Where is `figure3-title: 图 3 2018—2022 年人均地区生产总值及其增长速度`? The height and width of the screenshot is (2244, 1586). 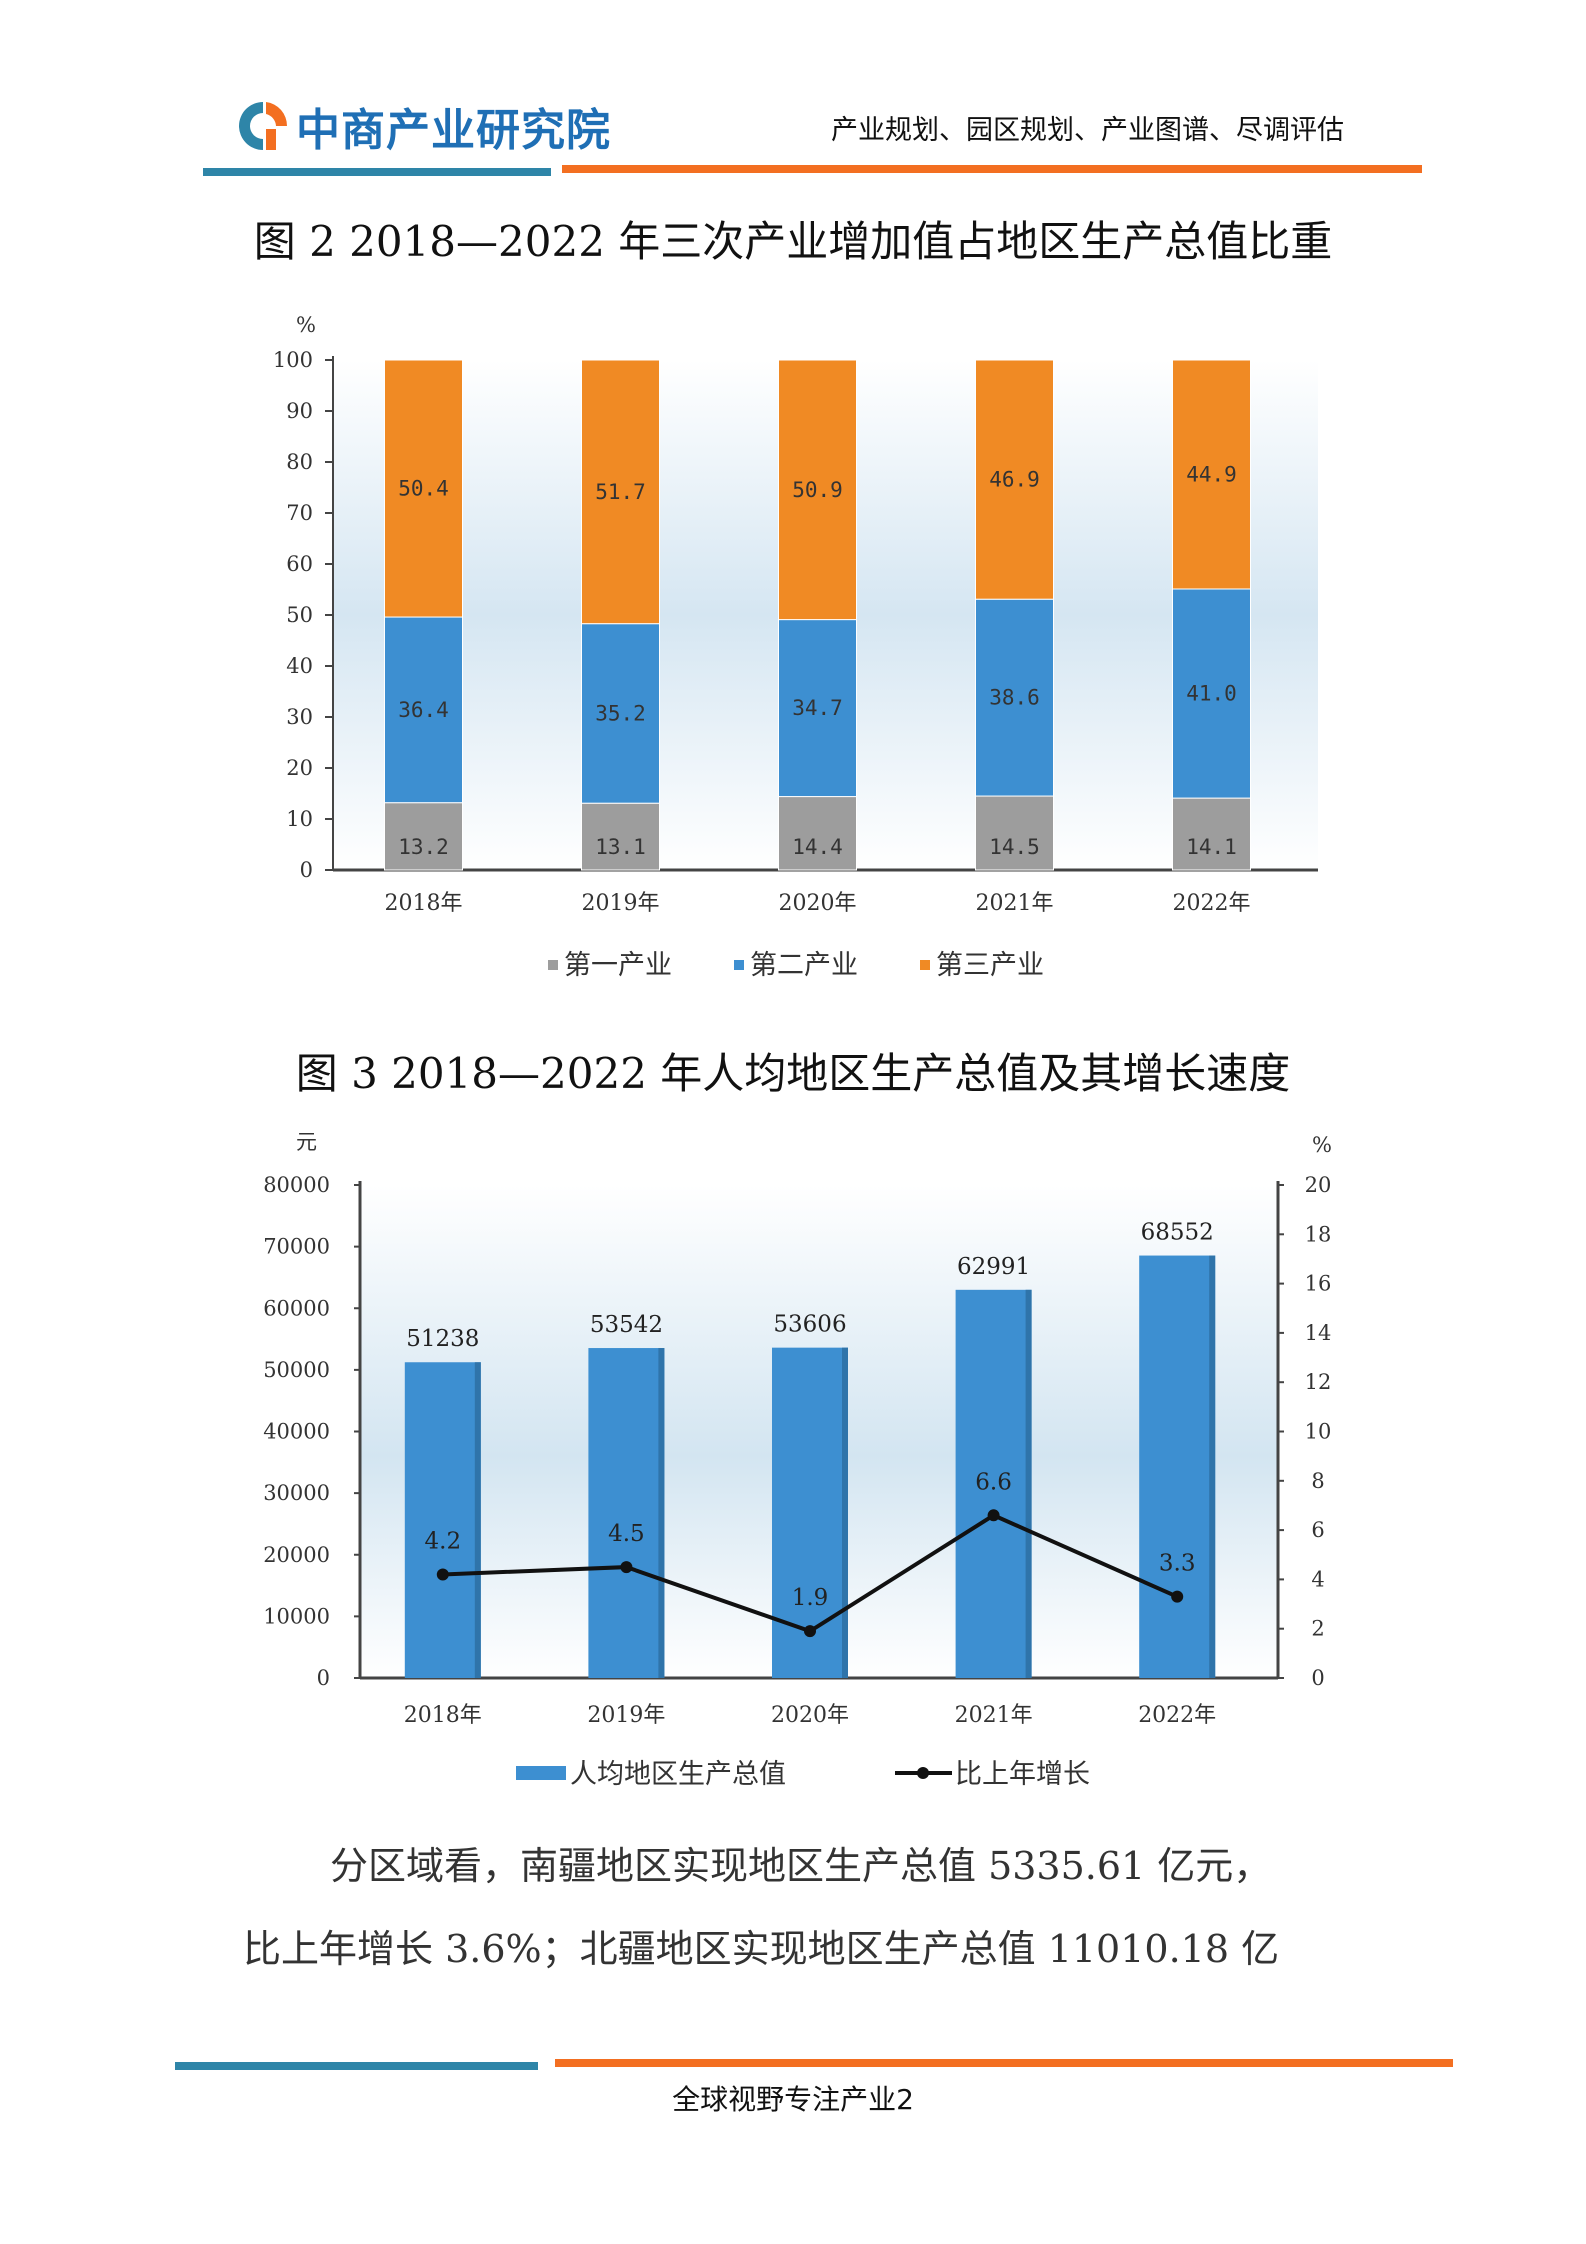 figure3-title: 图 3 2018—2022 年人均地区生产总值及其增长速度 is located at coordinates (793, 1073).